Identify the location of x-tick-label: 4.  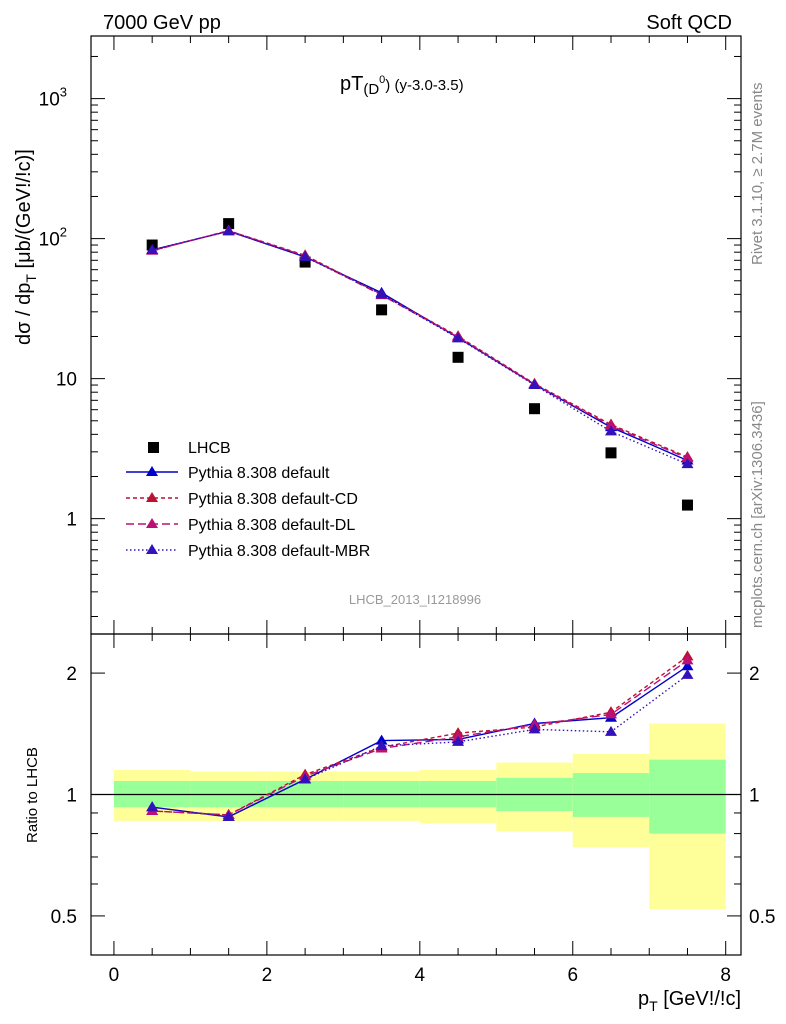
(420, 975).